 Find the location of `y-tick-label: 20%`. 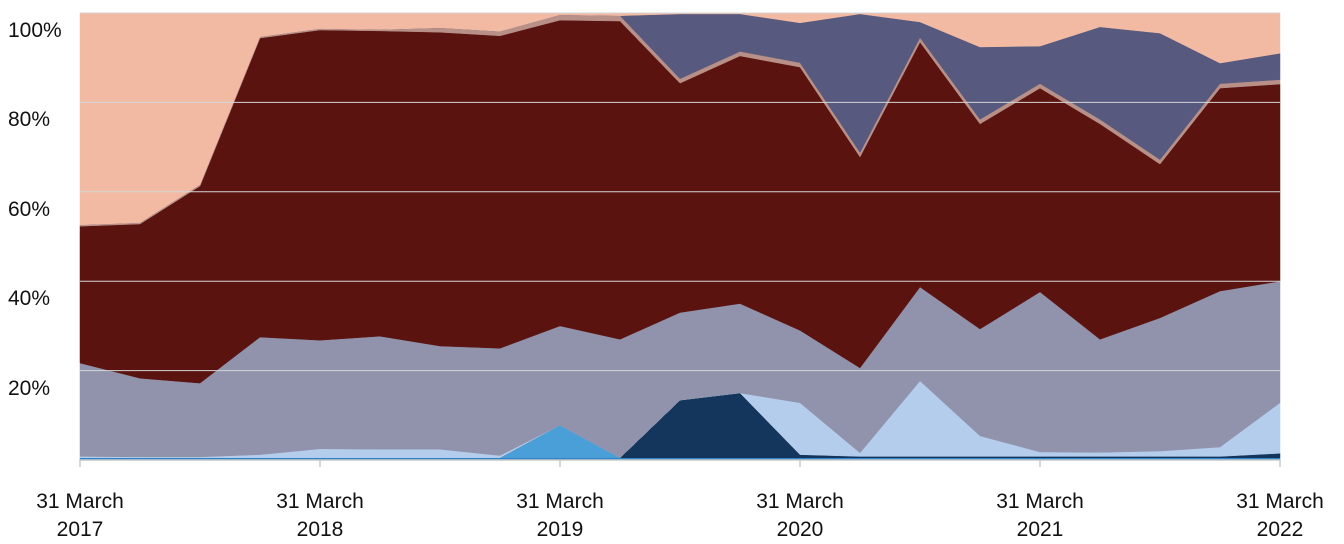

y-tick-label: 20% is located at coordinates (29, 388).